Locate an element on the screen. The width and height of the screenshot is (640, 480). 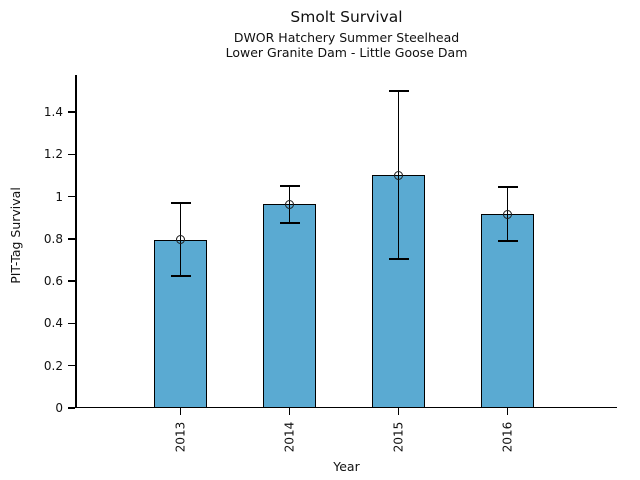
y-axis-spine is located at coordinates (76, 241).